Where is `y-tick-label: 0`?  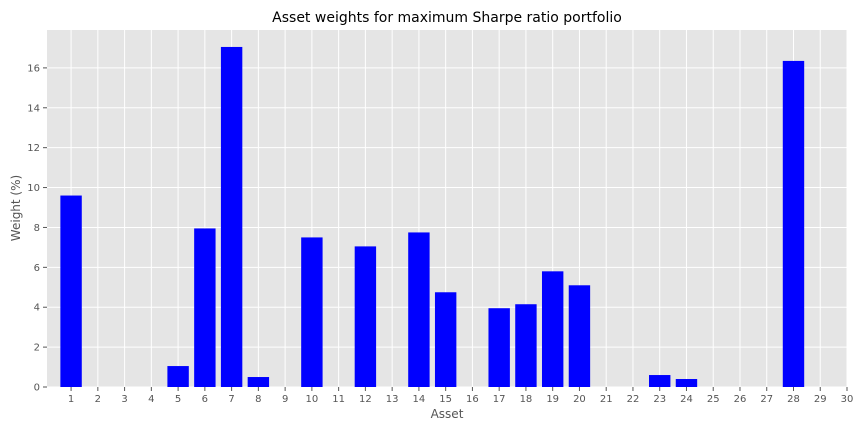
y-tick-label: 0 is located at coordinates (37, 388).